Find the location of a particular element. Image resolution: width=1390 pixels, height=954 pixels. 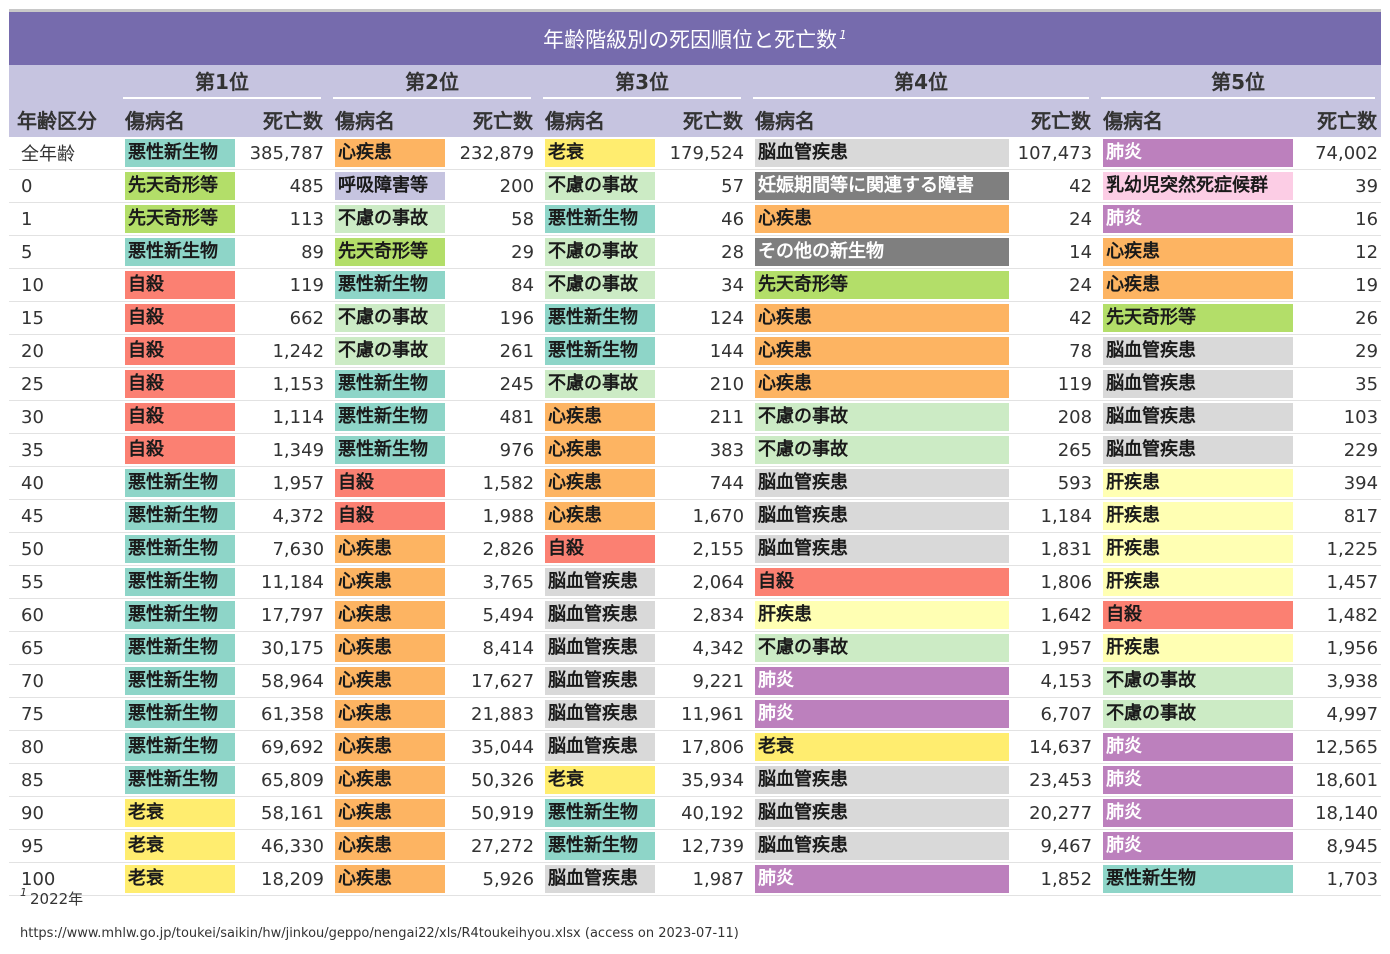

count-cell: 21,883 is located at coordinates (503, 714).